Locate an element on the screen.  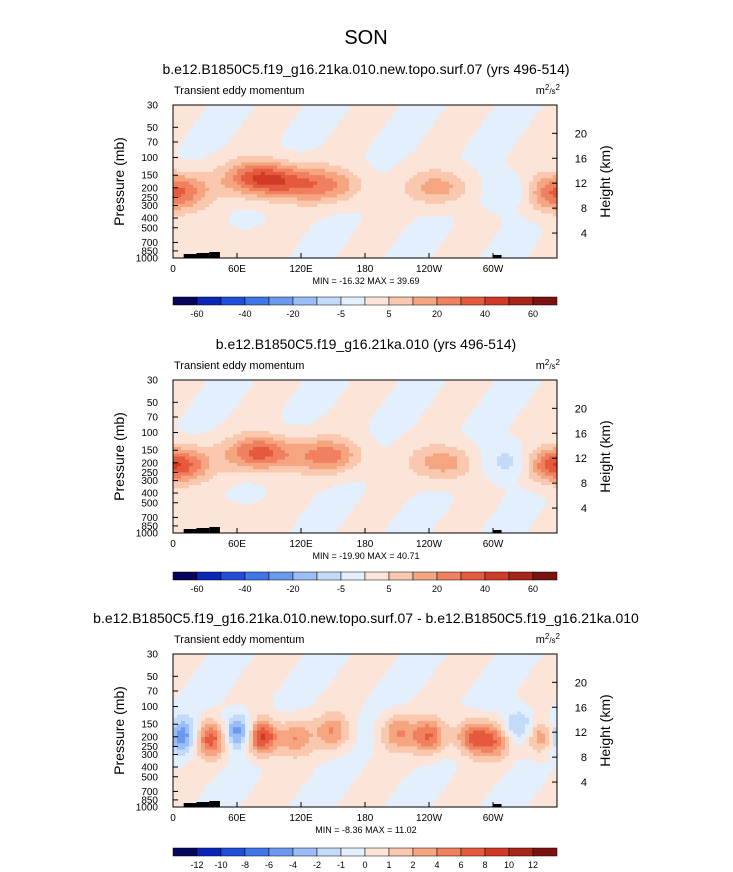
right-tick-label: 8 is located at coordinates (584, 209).